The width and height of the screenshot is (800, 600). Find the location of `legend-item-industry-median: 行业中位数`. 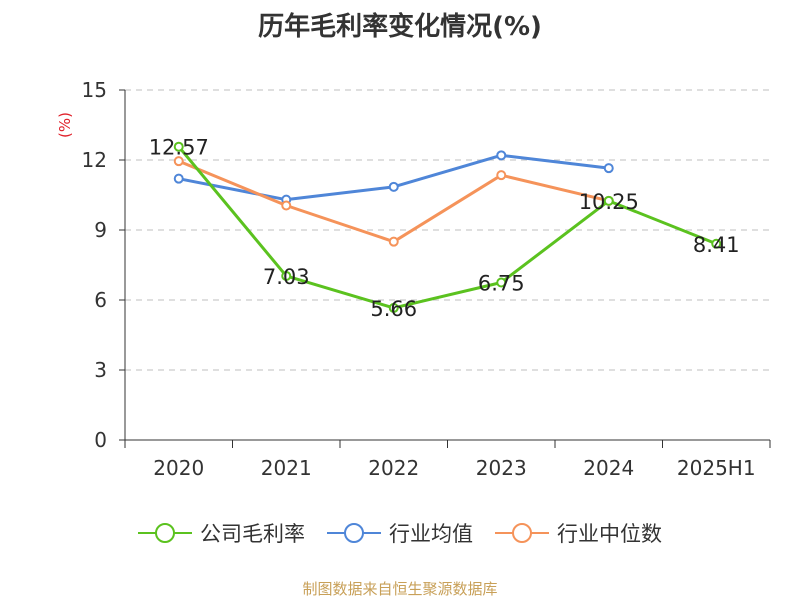

legend-item-industry-median: 行业中位数 is located at coordinates (578, 533).